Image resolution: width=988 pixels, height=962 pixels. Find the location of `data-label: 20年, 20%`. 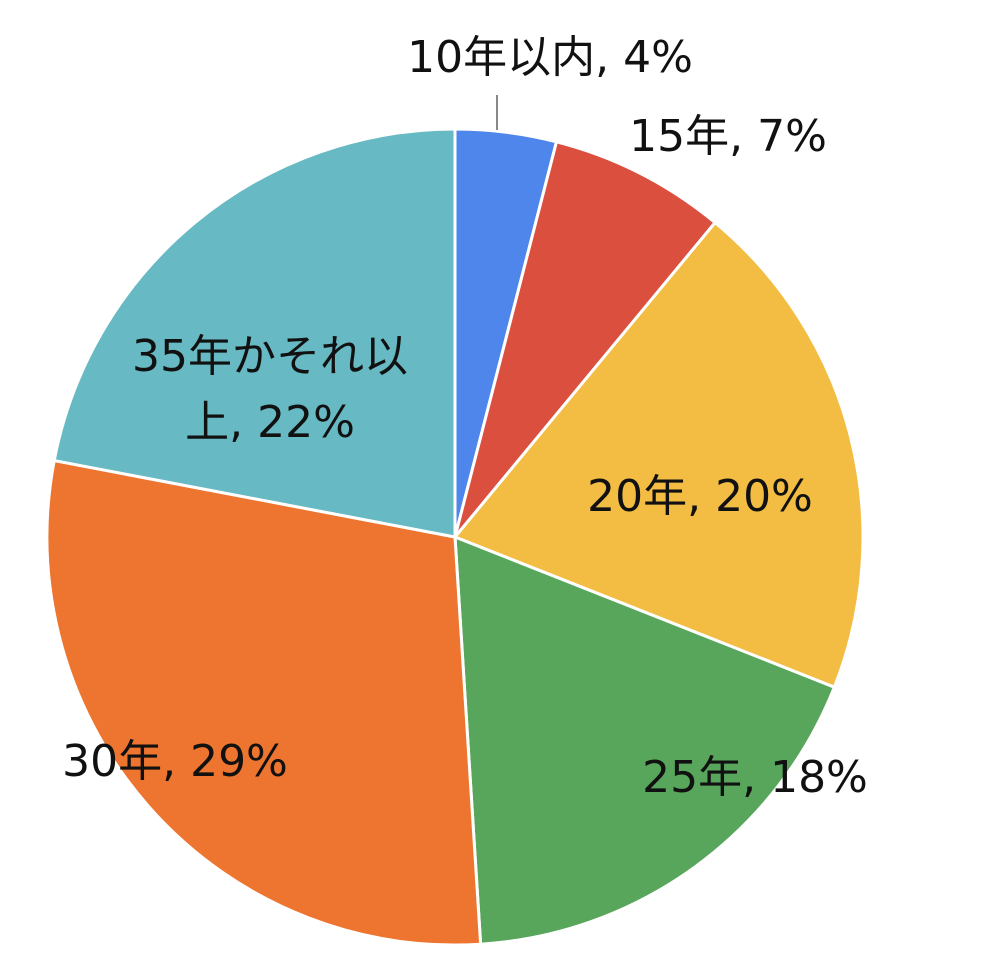

data-label: 20年, 20% is located at coordinates (700, 496).